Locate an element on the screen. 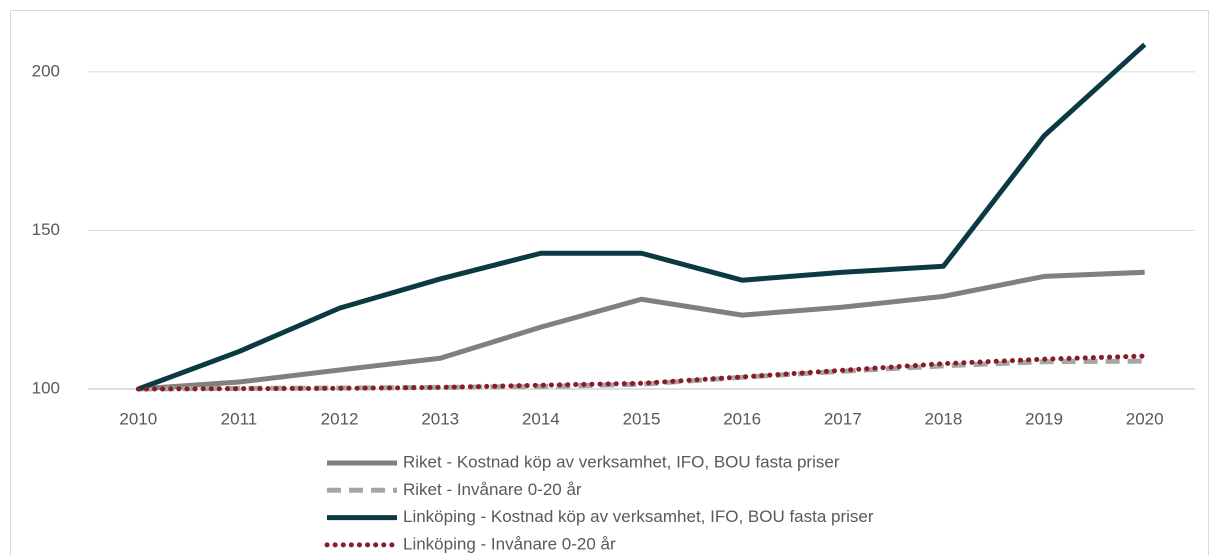 The height and width of the screenshot is (555, 1210). data-line is located at coordinates (641, 372).